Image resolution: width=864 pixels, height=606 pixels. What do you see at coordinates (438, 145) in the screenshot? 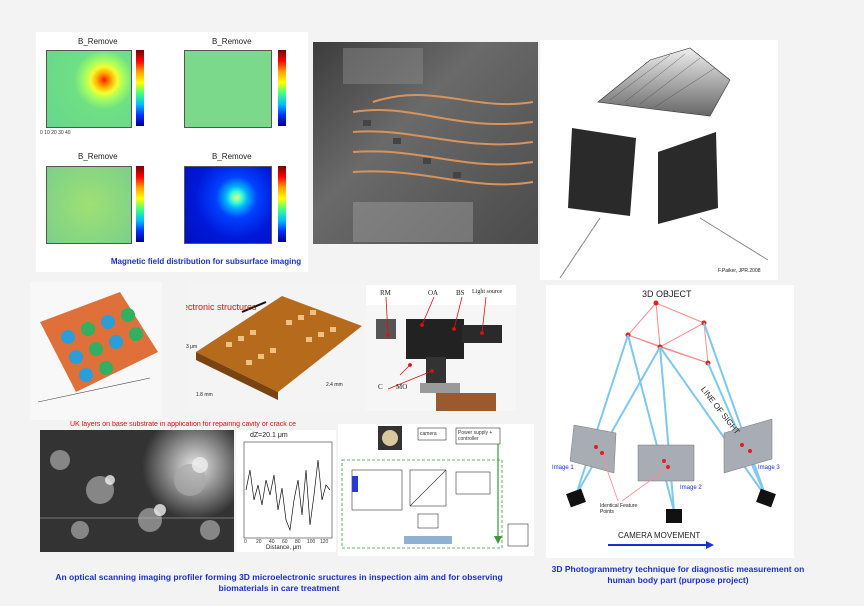
I see `wiring-illustration` at bounding box center [438, 145].